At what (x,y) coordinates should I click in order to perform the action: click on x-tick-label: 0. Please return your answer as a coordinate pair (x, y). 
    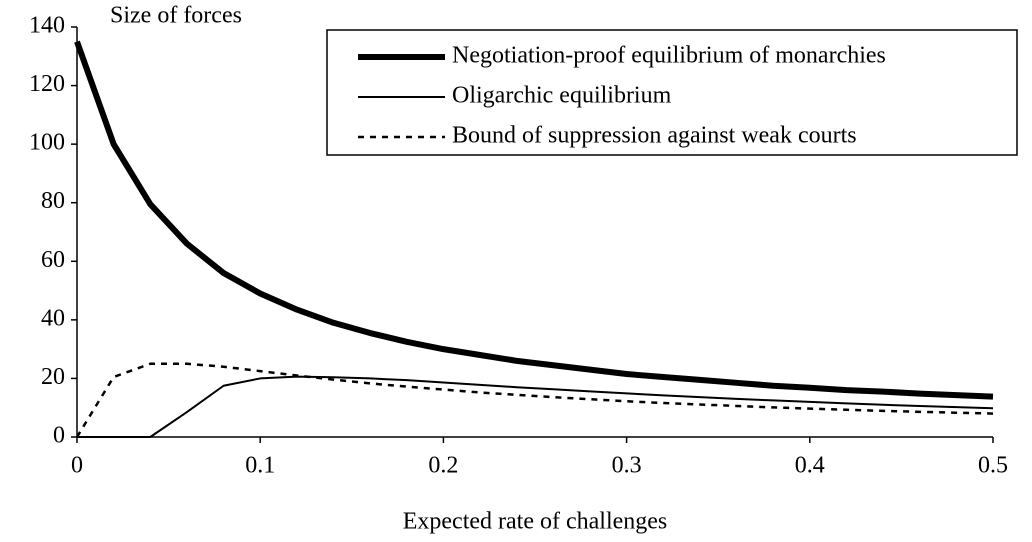
    Looking at the image, I should click on (77, 466).